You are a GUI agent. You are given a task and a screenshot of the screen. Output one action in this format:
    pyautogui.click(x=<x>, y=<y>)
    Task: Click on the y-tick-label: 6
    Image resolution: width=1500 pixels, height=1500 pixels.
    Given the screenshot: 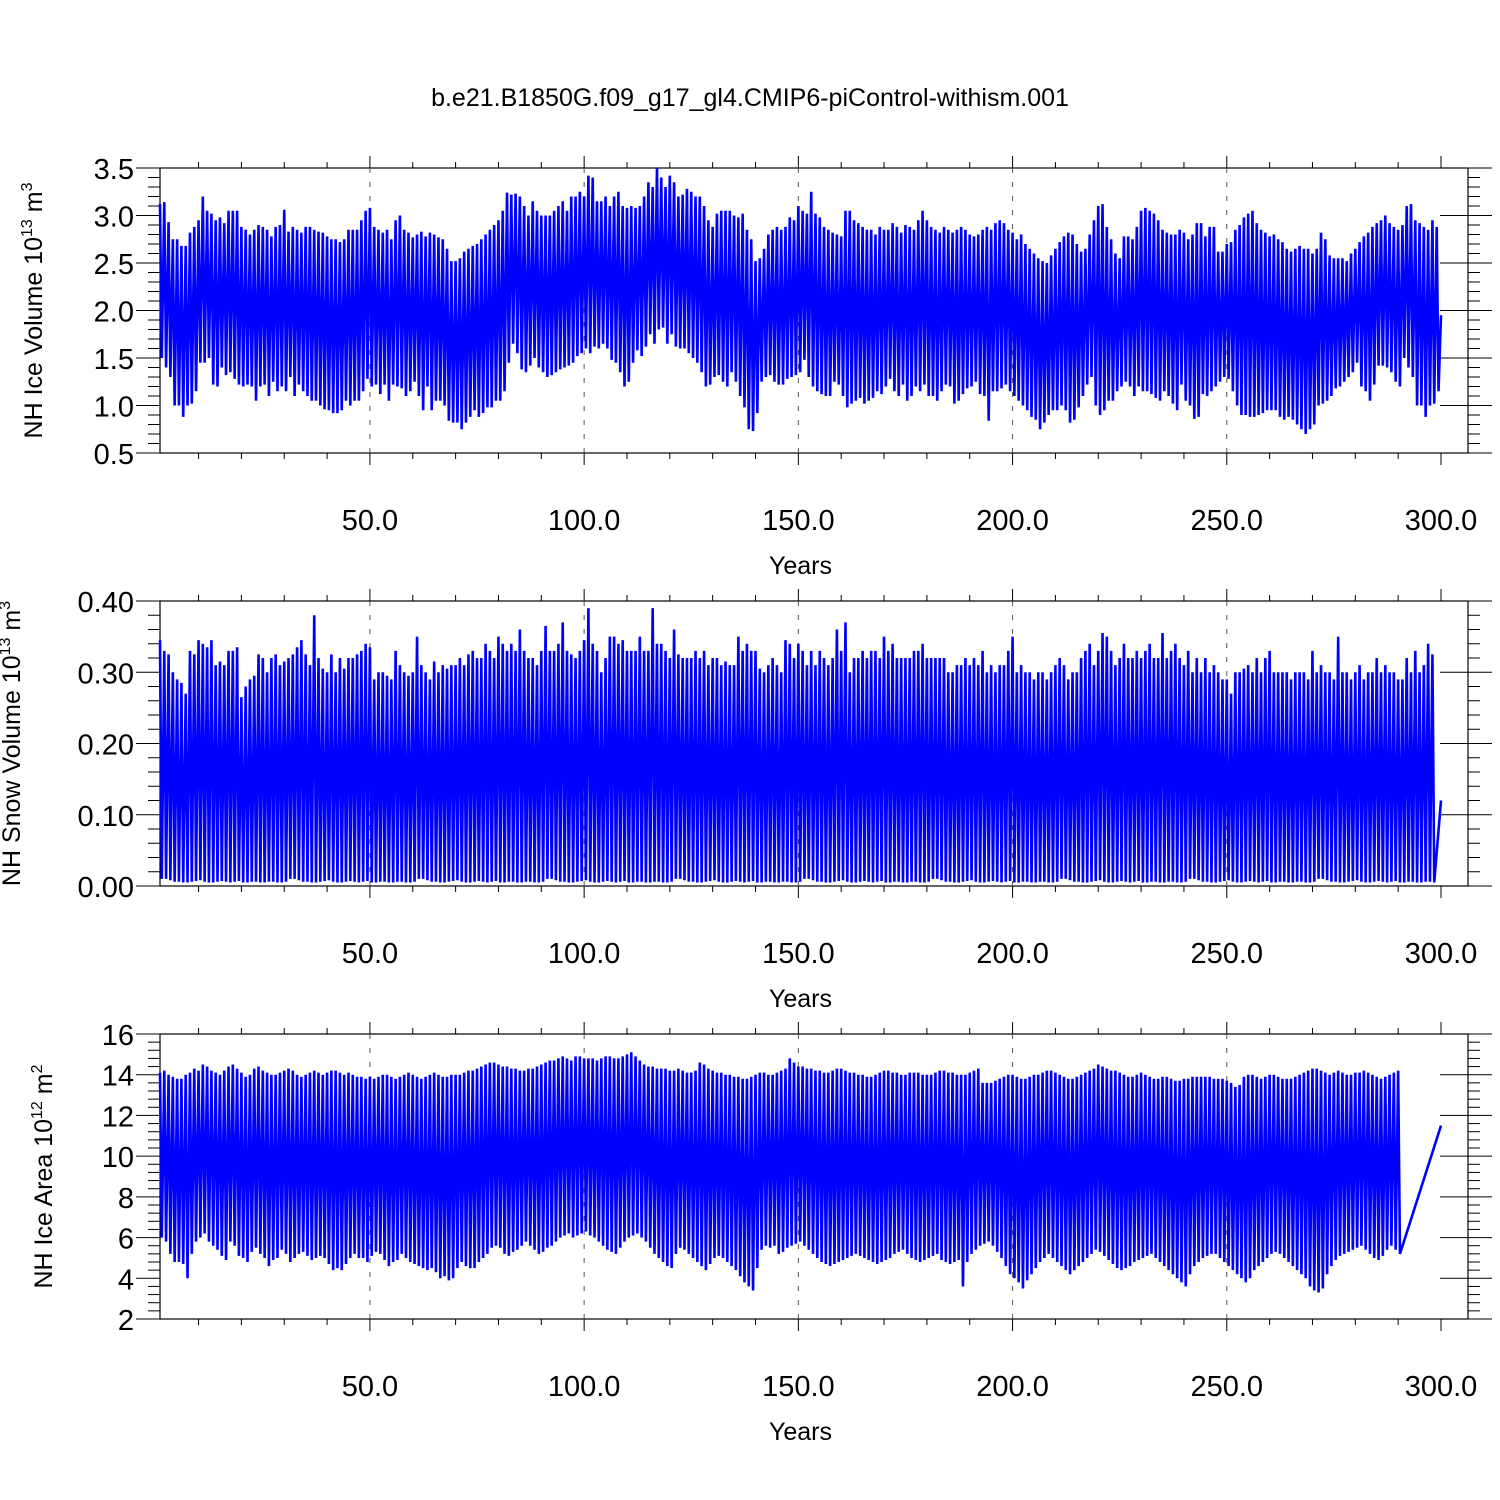 What is the action you would take?
    pyautogui.click(x=126, y=1240)
    